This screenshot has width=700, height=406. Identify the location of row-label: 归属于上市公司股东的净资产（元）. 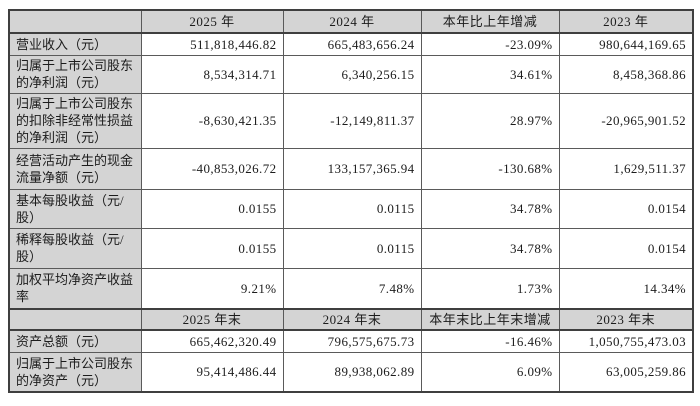
(75, 372).